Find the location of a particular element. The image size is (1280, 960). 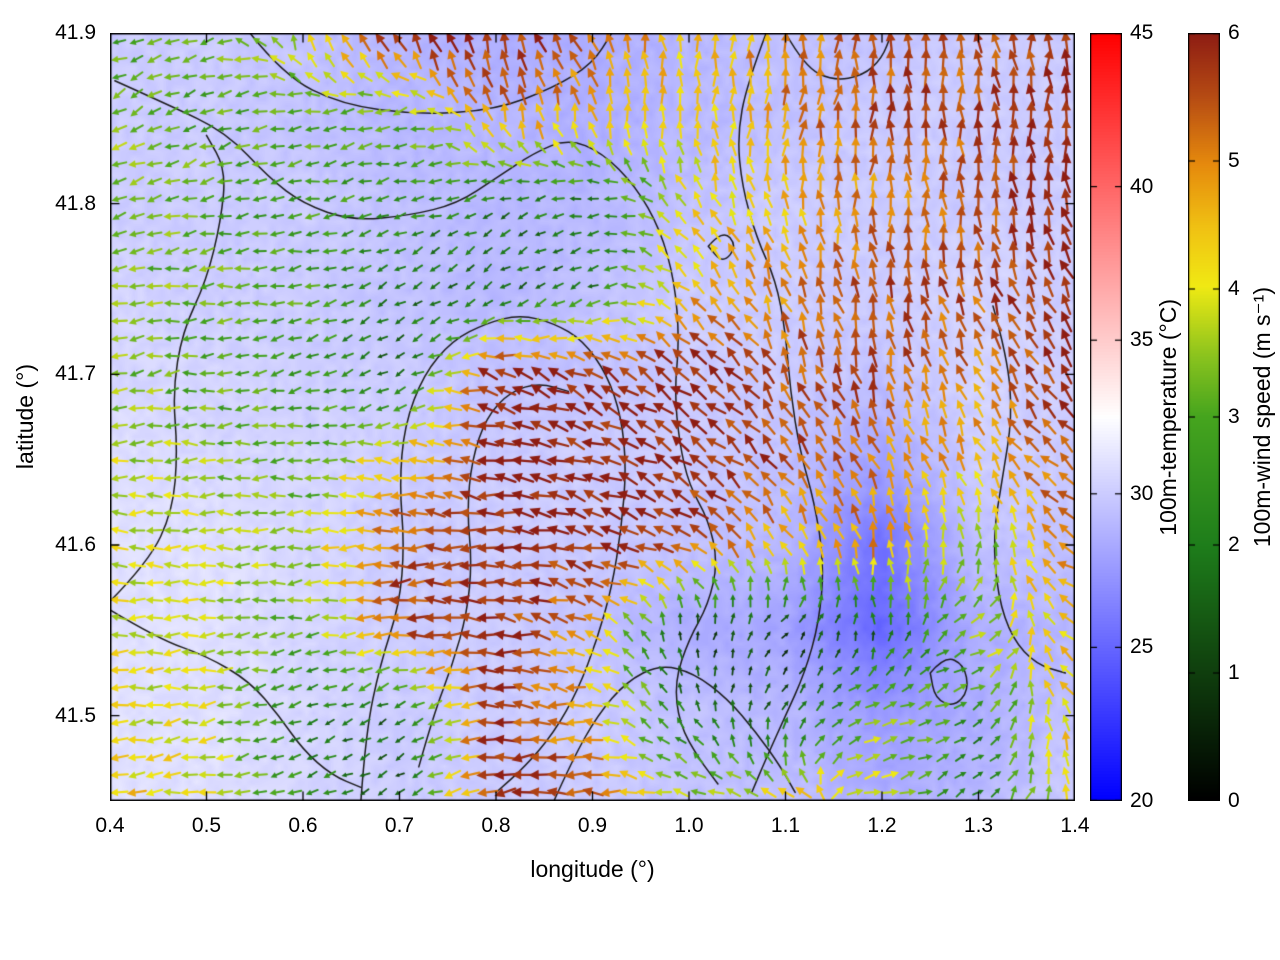

temperature-colorbar-tick-label: 25 is located at coordinates (1142, 647).